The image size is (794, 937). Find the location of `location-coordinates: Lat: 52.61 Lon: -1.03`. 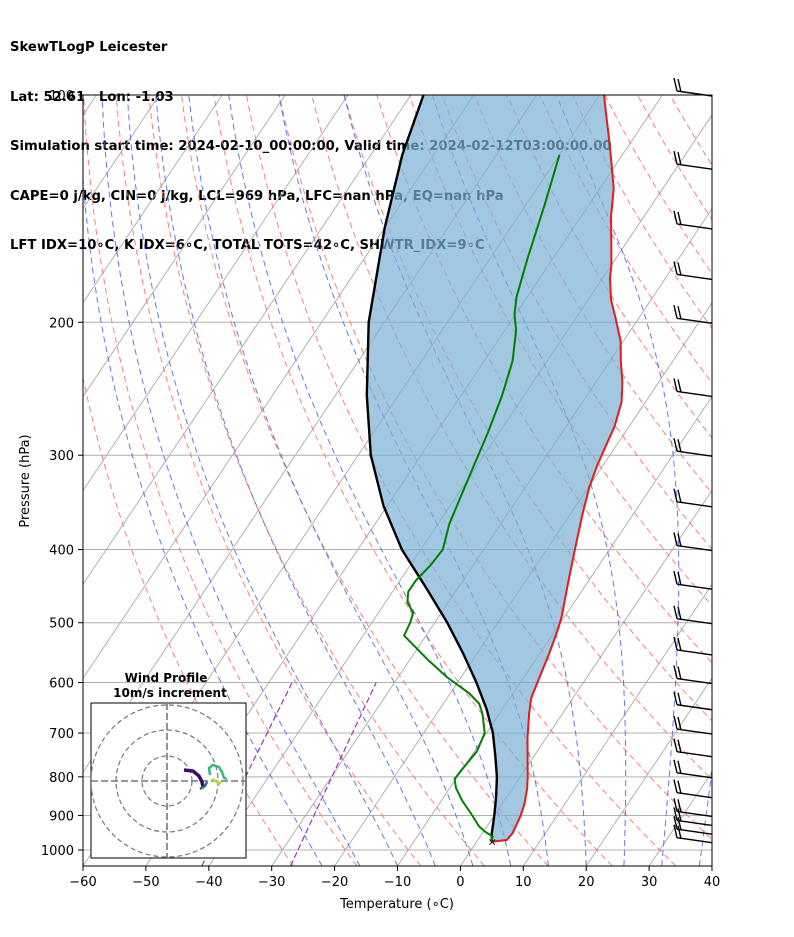

location-coordinates: Lat: 52.61 Lon: -1.03 is located at coordinates (92, 97).